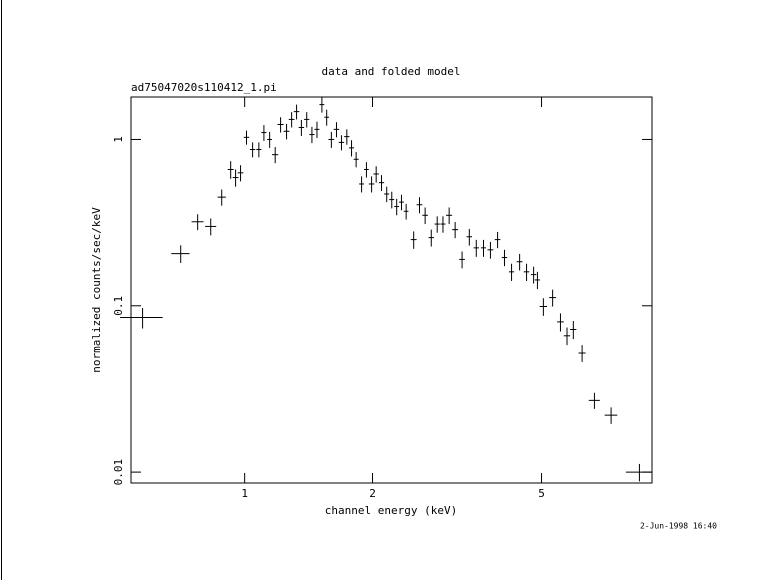 The height and width of the screenshot is (580, 781). I want to click on chart-title: data and folded model, so click(390, 71).